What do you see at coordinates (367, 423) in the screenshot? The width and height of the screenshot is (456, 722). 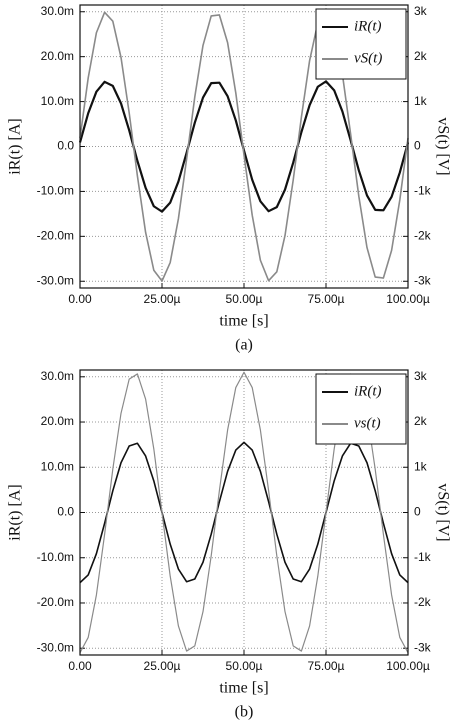 I see `legend-label: vs(t)` at bounding box center [367, 423].